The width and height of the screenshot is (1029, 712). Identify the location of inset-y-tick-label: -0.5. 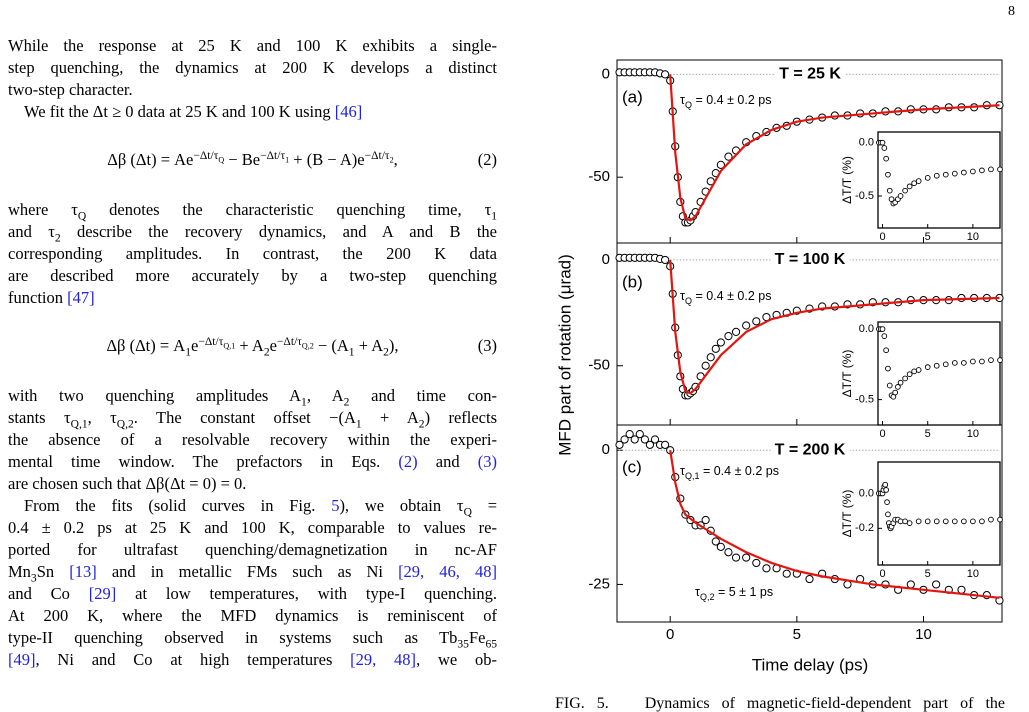
(864, 196).